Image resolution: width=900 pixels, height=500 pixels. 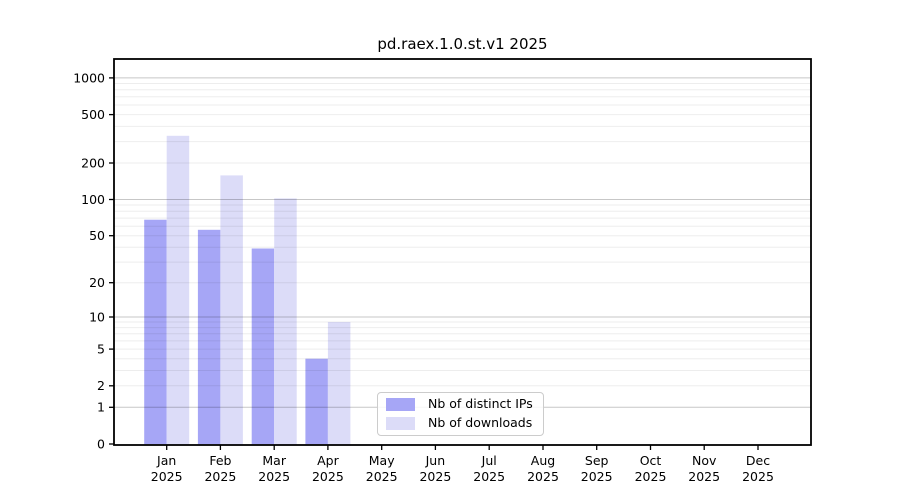 I want to click on x-tick-label-month: Dec, so click(x=758, y=460).